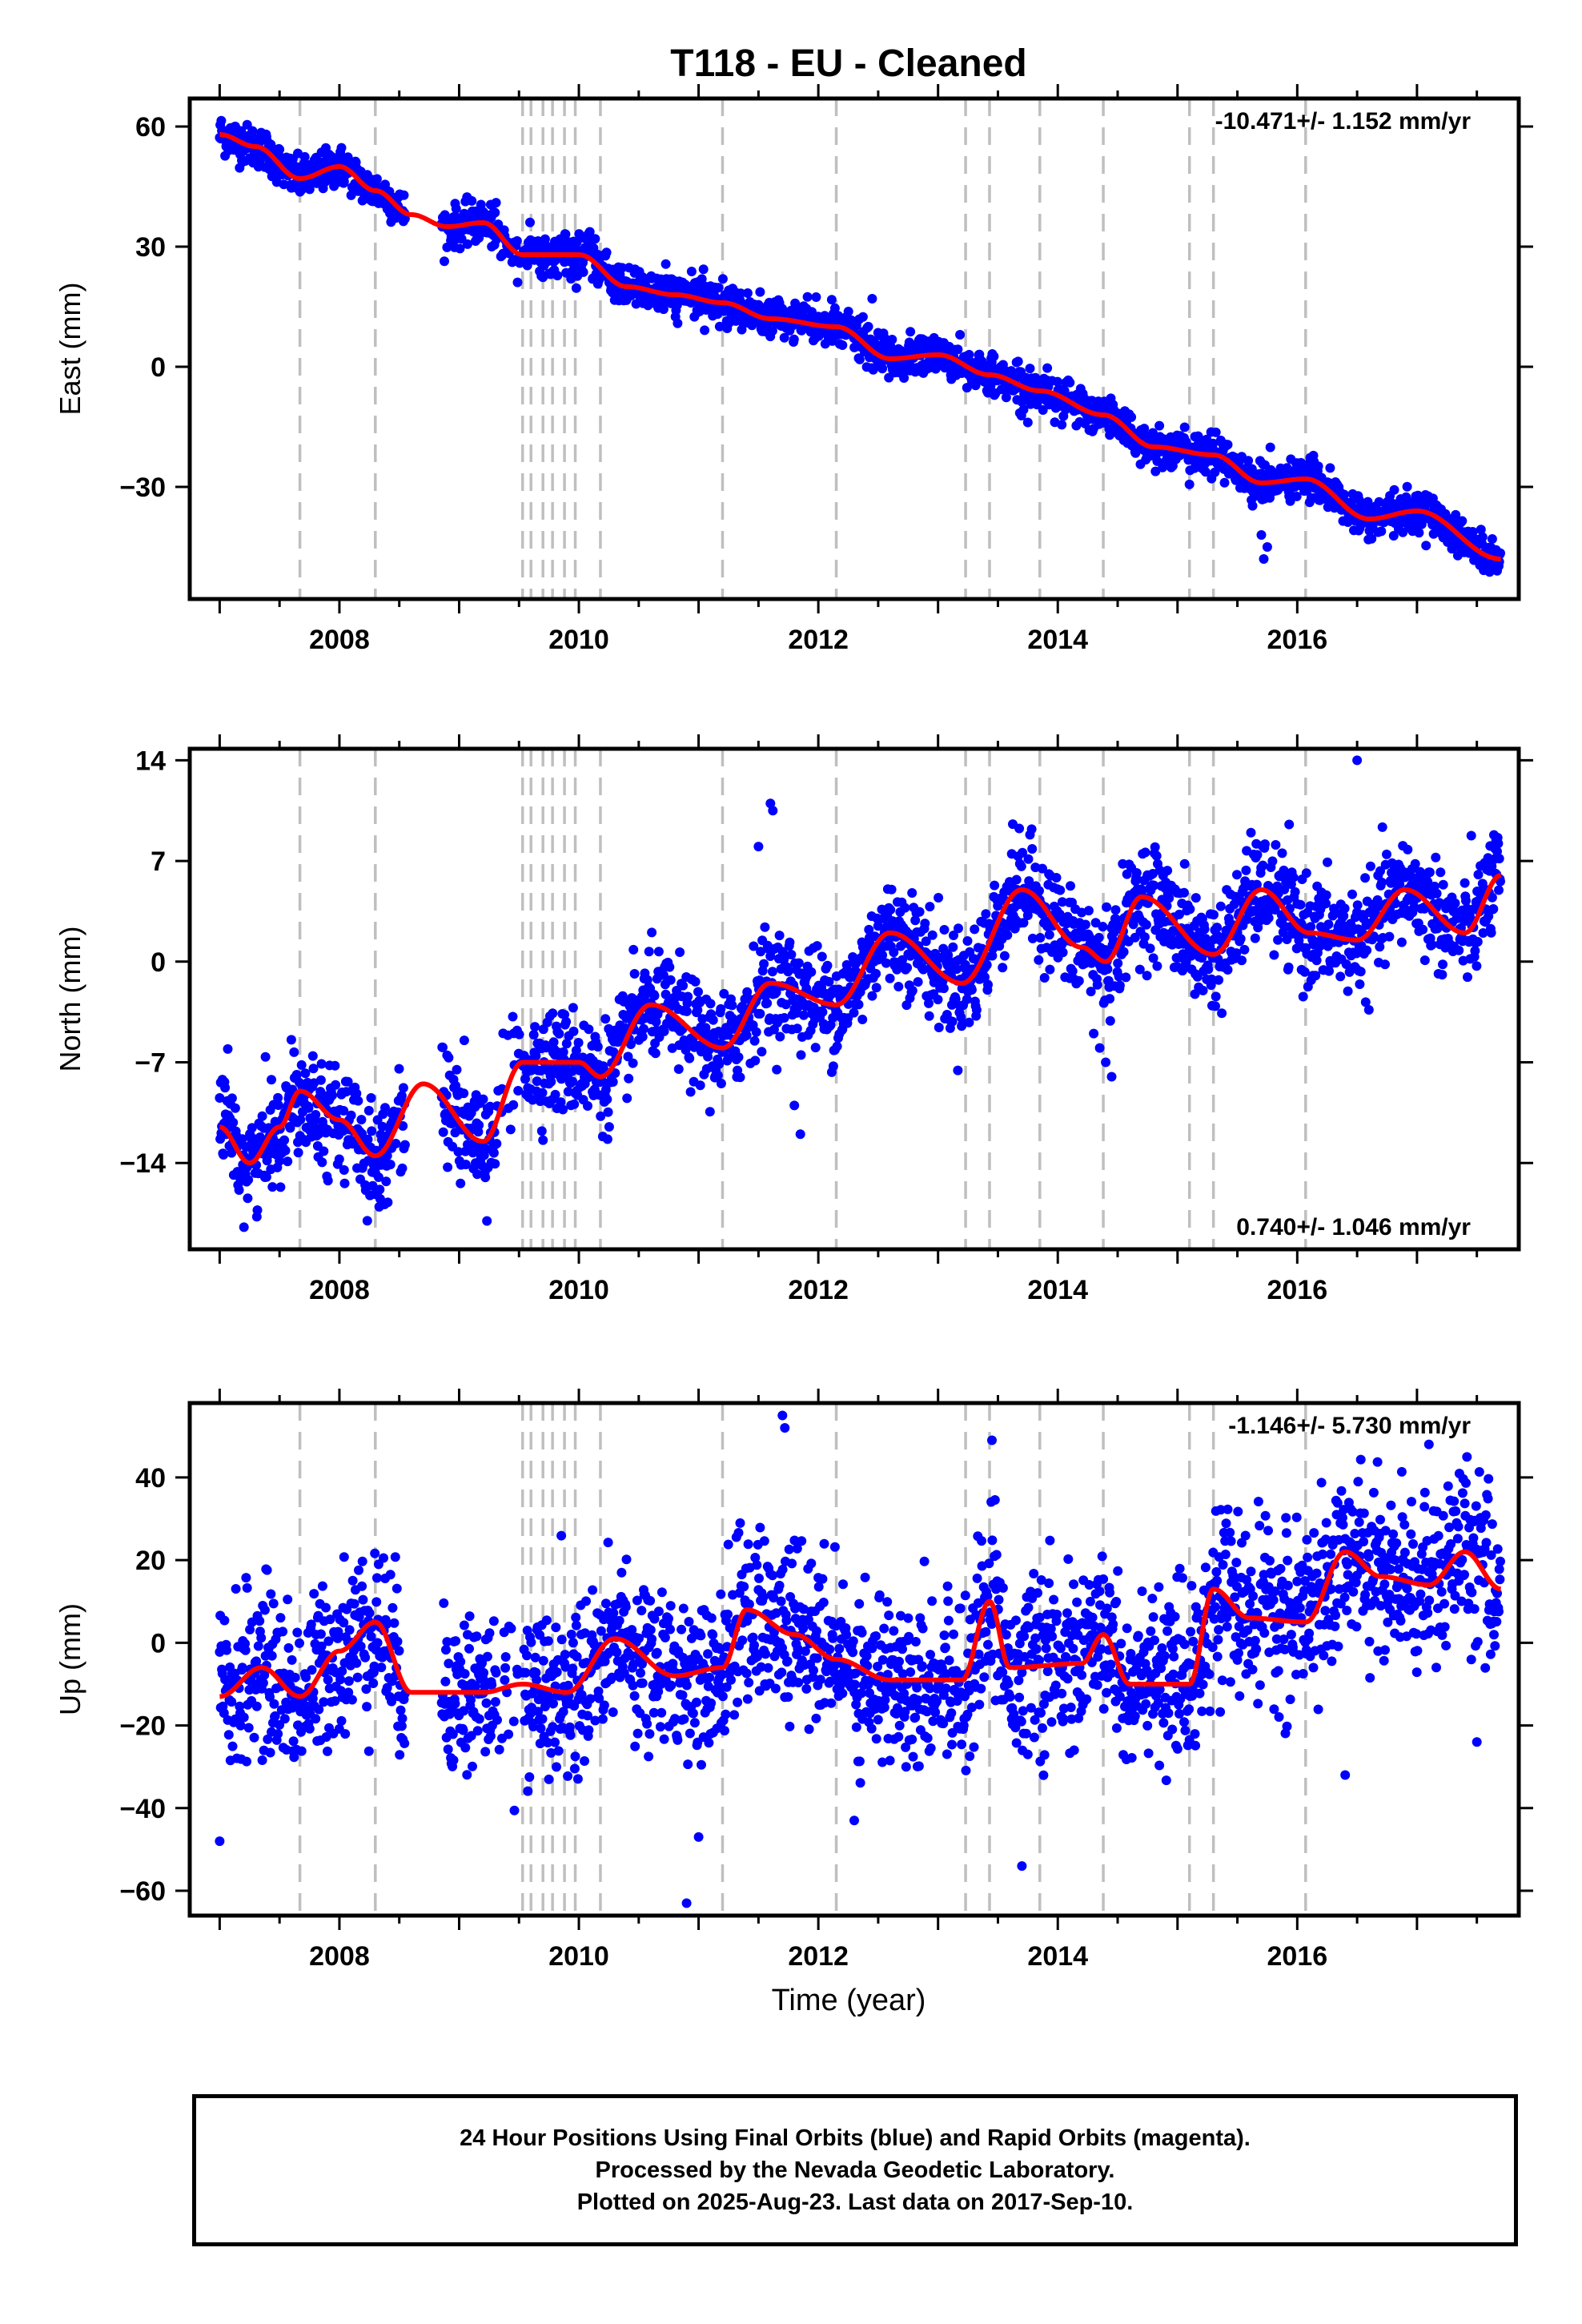 This screenshot has height=2324, width=1582. Describe the element at coordinates (142, 1163) in the screenshot. I see `y-tick-label: −14` at that location.